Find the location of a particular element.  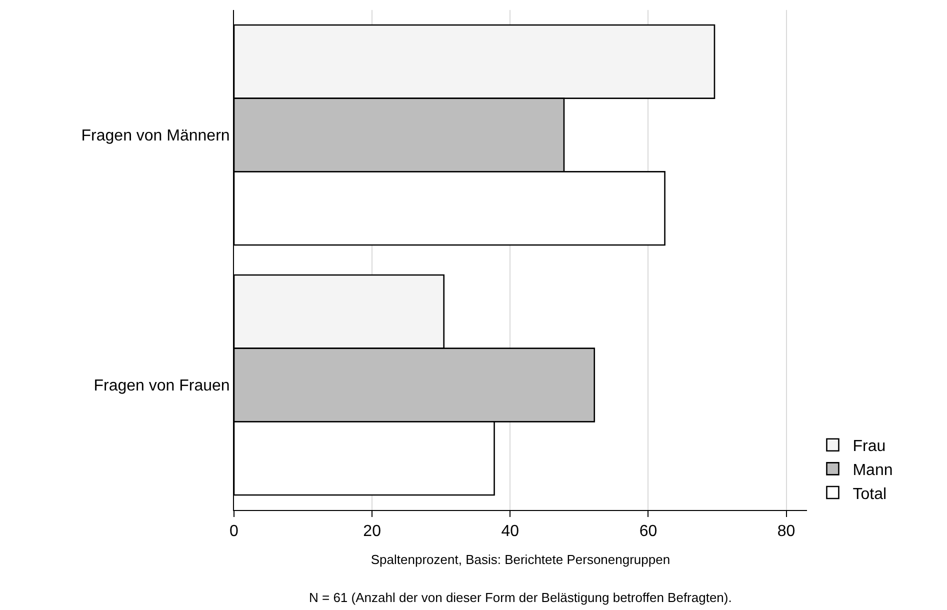

x-axis-title: Spaltenprozent, Basis: Berichtete Personengruppen is located at coordinates (520, 559).